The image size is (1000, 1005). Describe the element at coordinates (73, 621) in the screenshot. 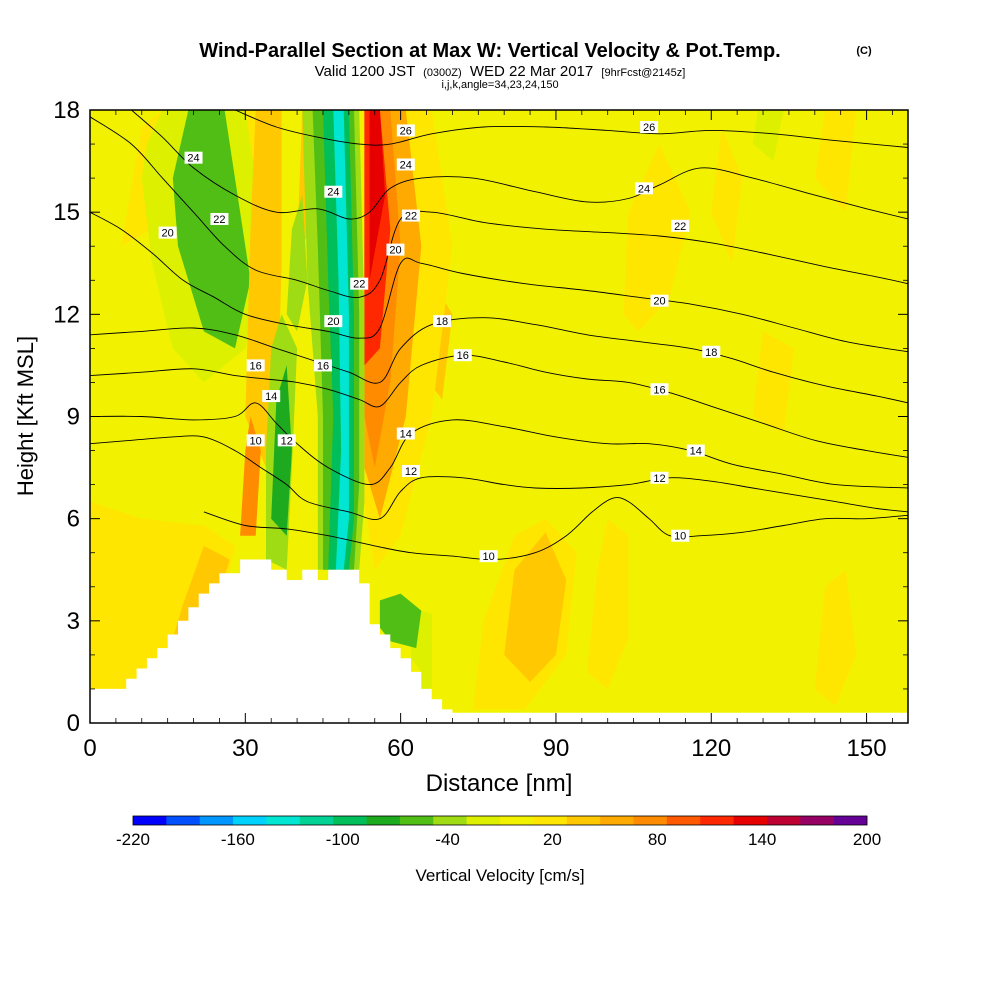

I see `y-tick-label: 3` at that location.